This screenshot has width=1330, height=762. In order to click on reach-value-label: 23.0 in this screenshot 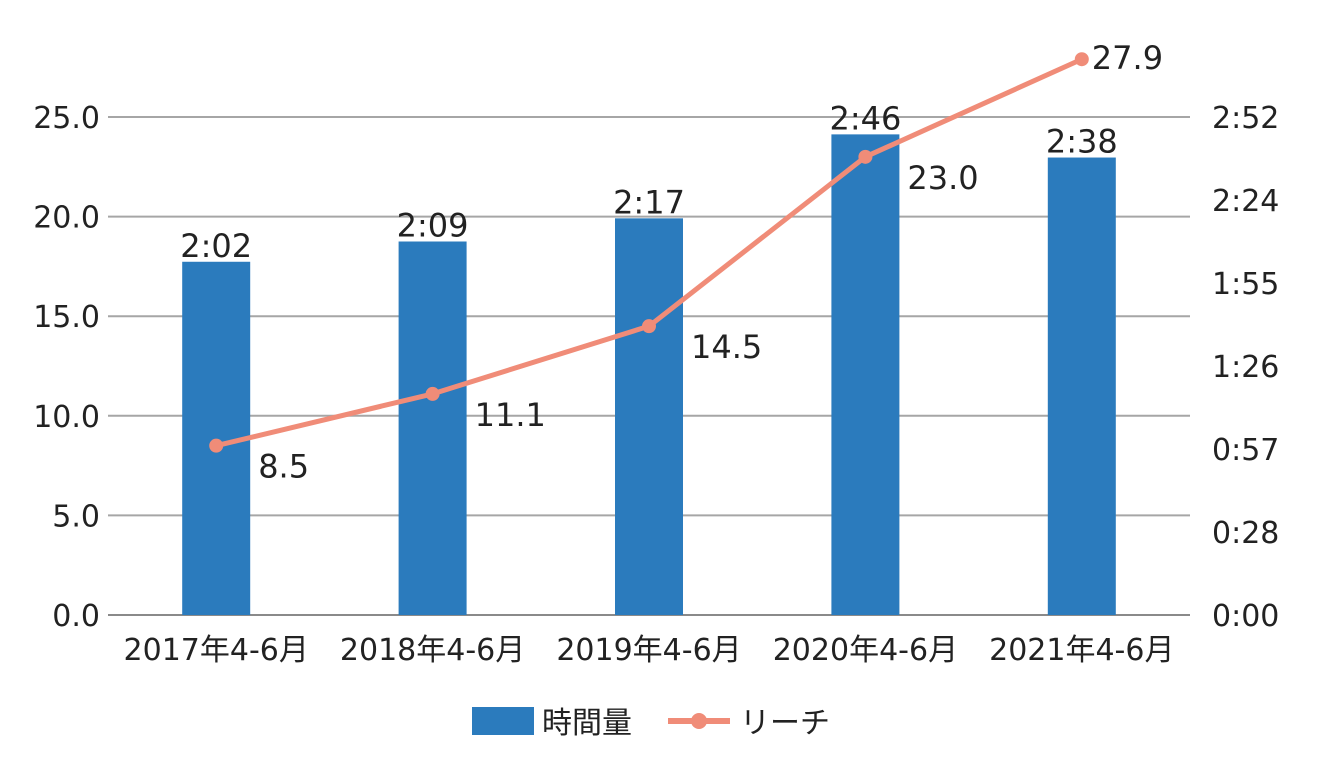, I will do `click(942, 178)`.